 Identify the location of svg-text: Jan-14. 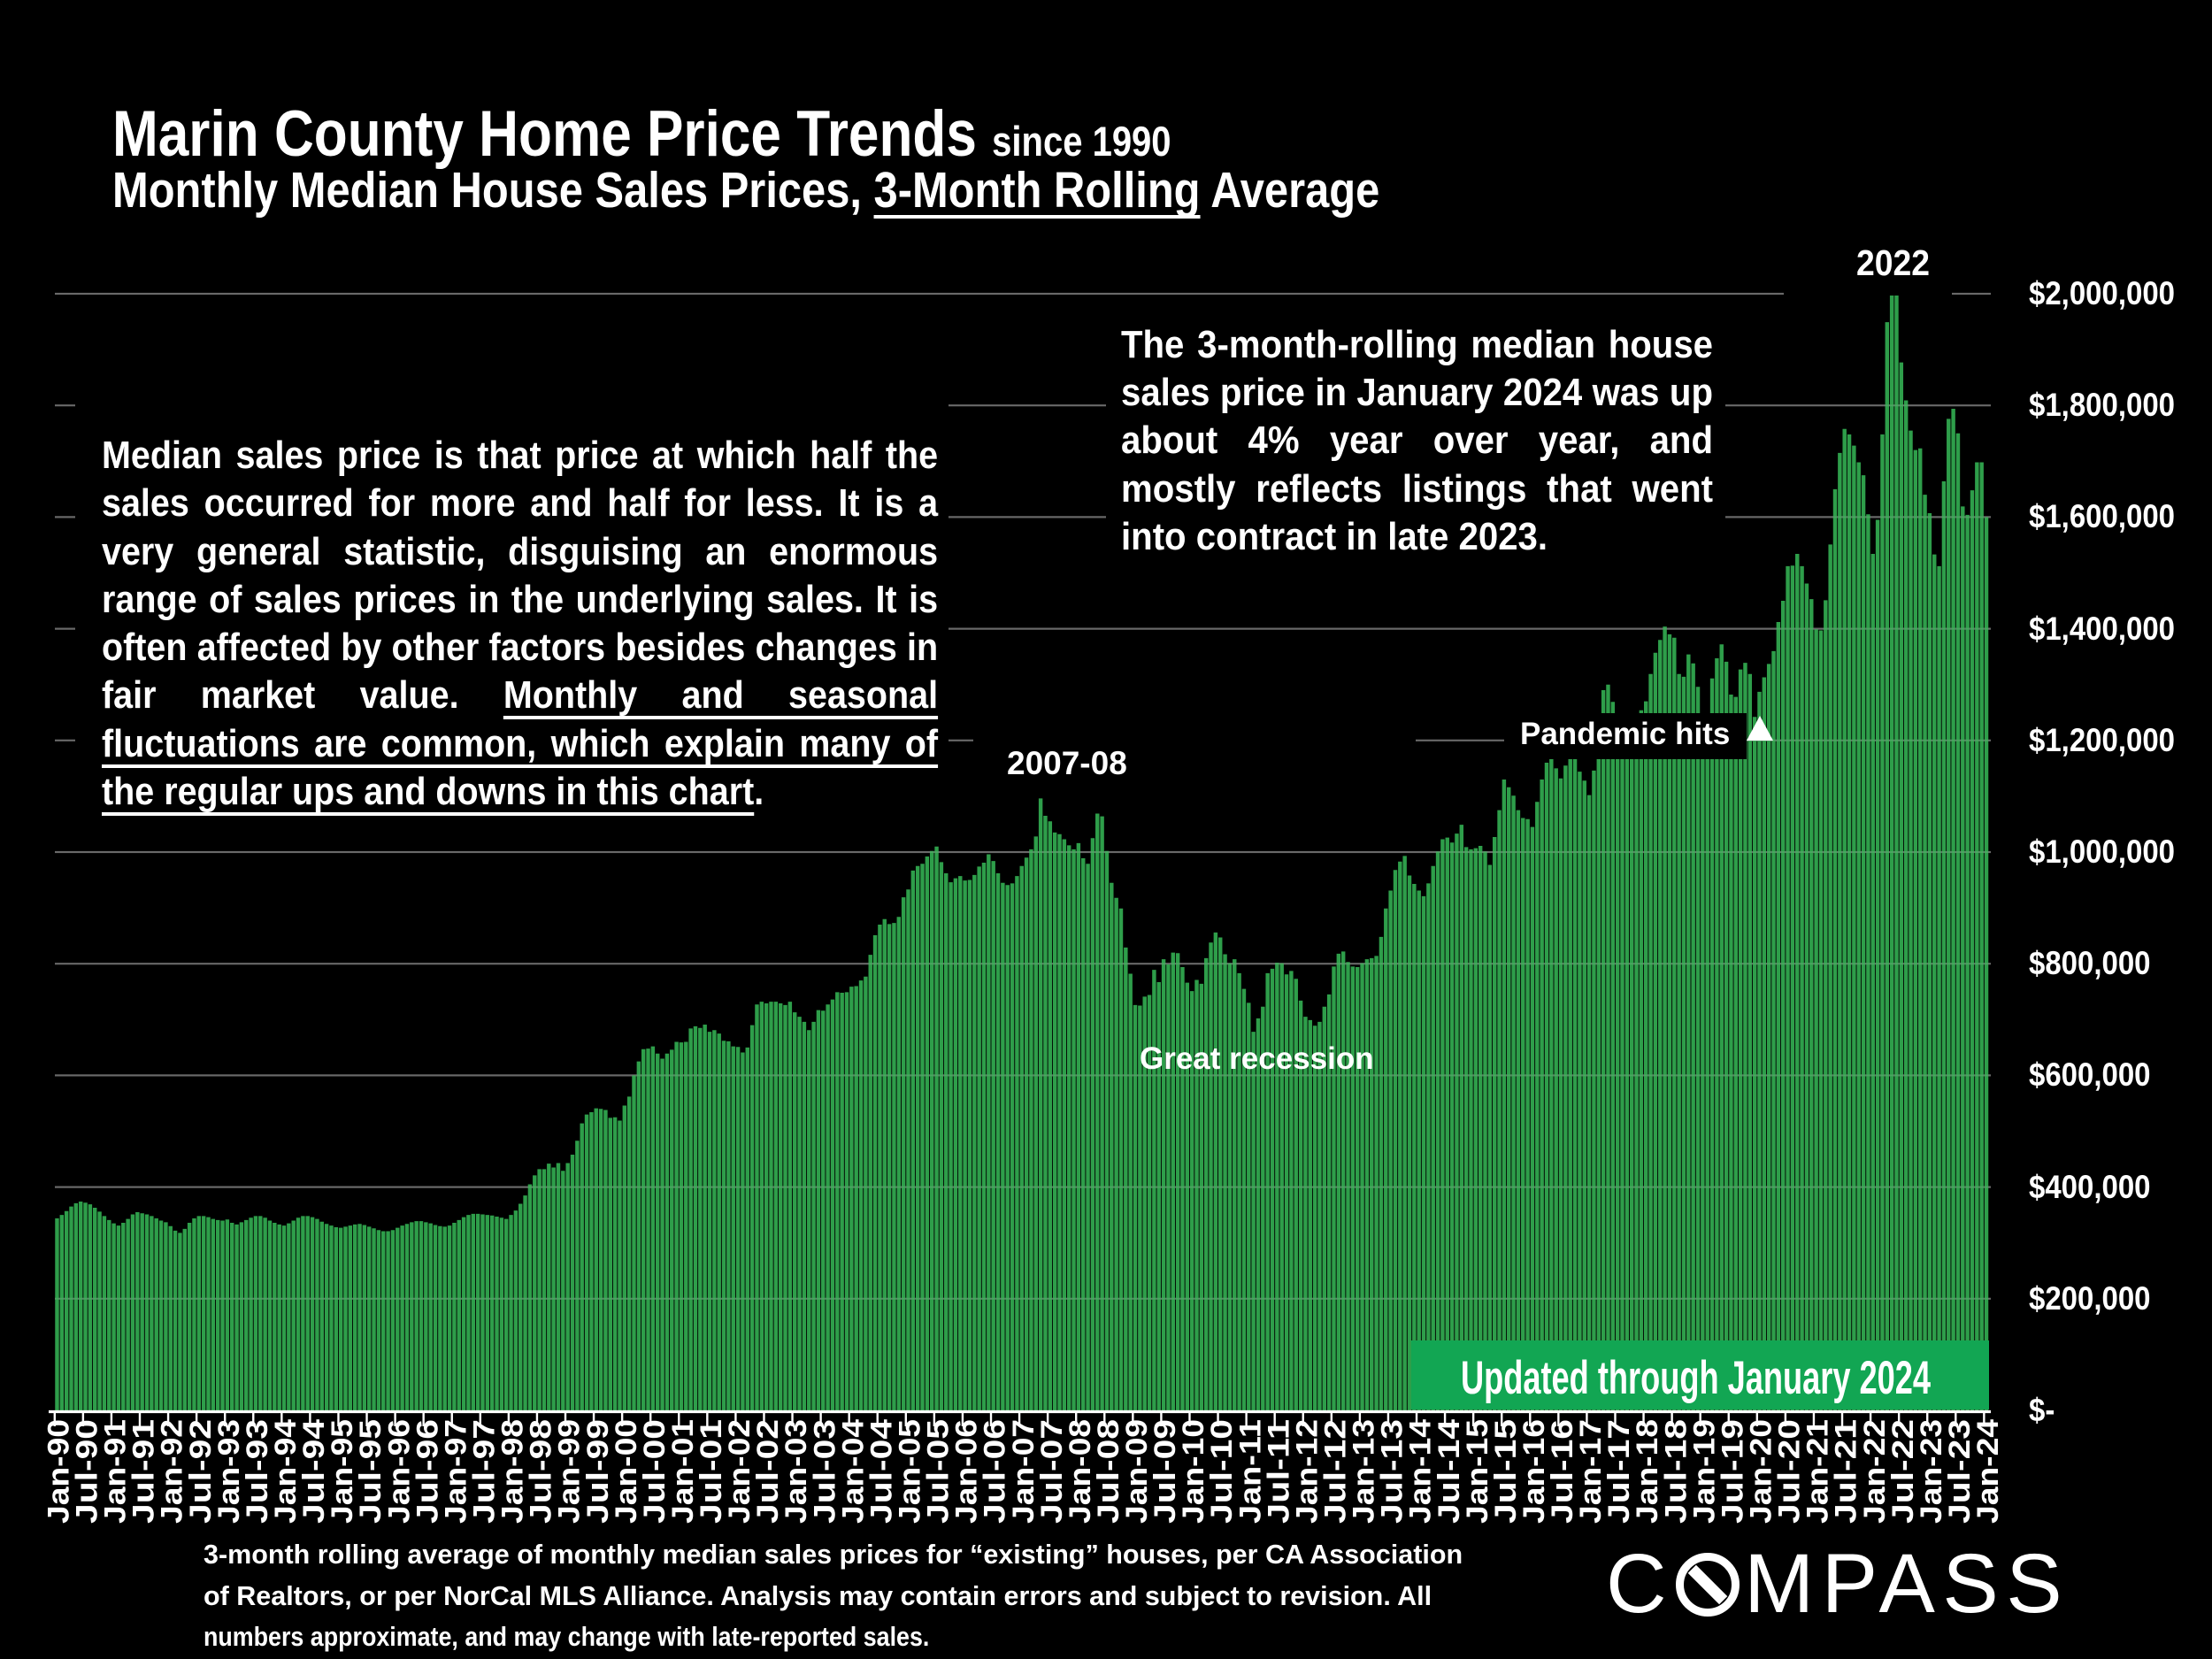
(1421, 1471).